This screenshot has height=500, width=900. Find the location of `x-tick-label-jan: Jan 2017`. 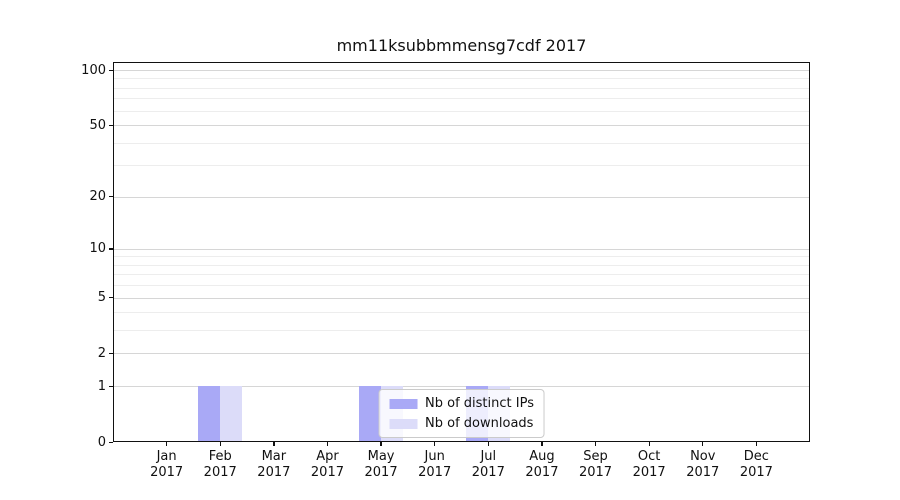

x-tick-label-jan: Jan 2017 is located at coordinates (167, 465).